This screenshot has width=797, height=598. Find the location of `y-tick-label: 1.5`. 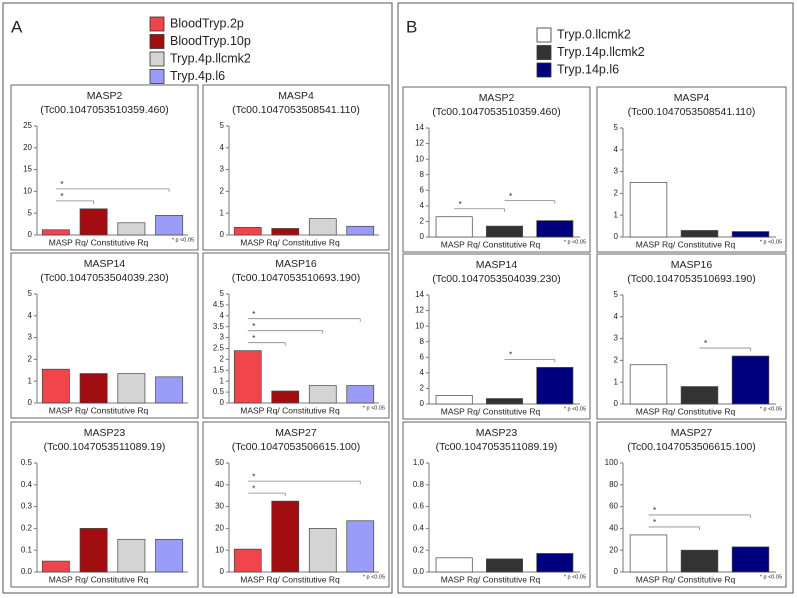

y-tick-label: 1.5 is located at coordinates (219, 369).